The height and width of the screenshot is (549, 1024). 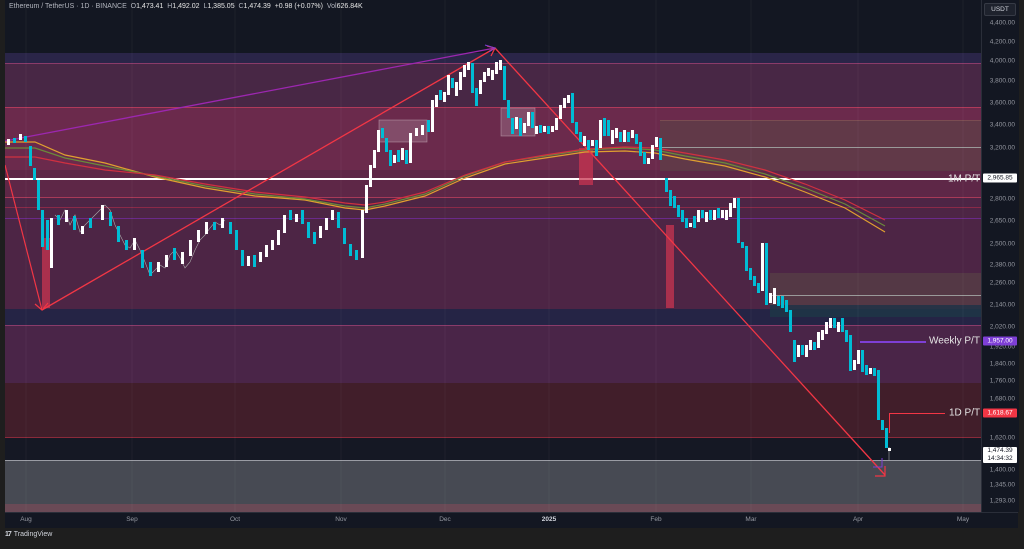 I want to click on label-1m-pt: 1M P/T, so click(x=964, y=179).